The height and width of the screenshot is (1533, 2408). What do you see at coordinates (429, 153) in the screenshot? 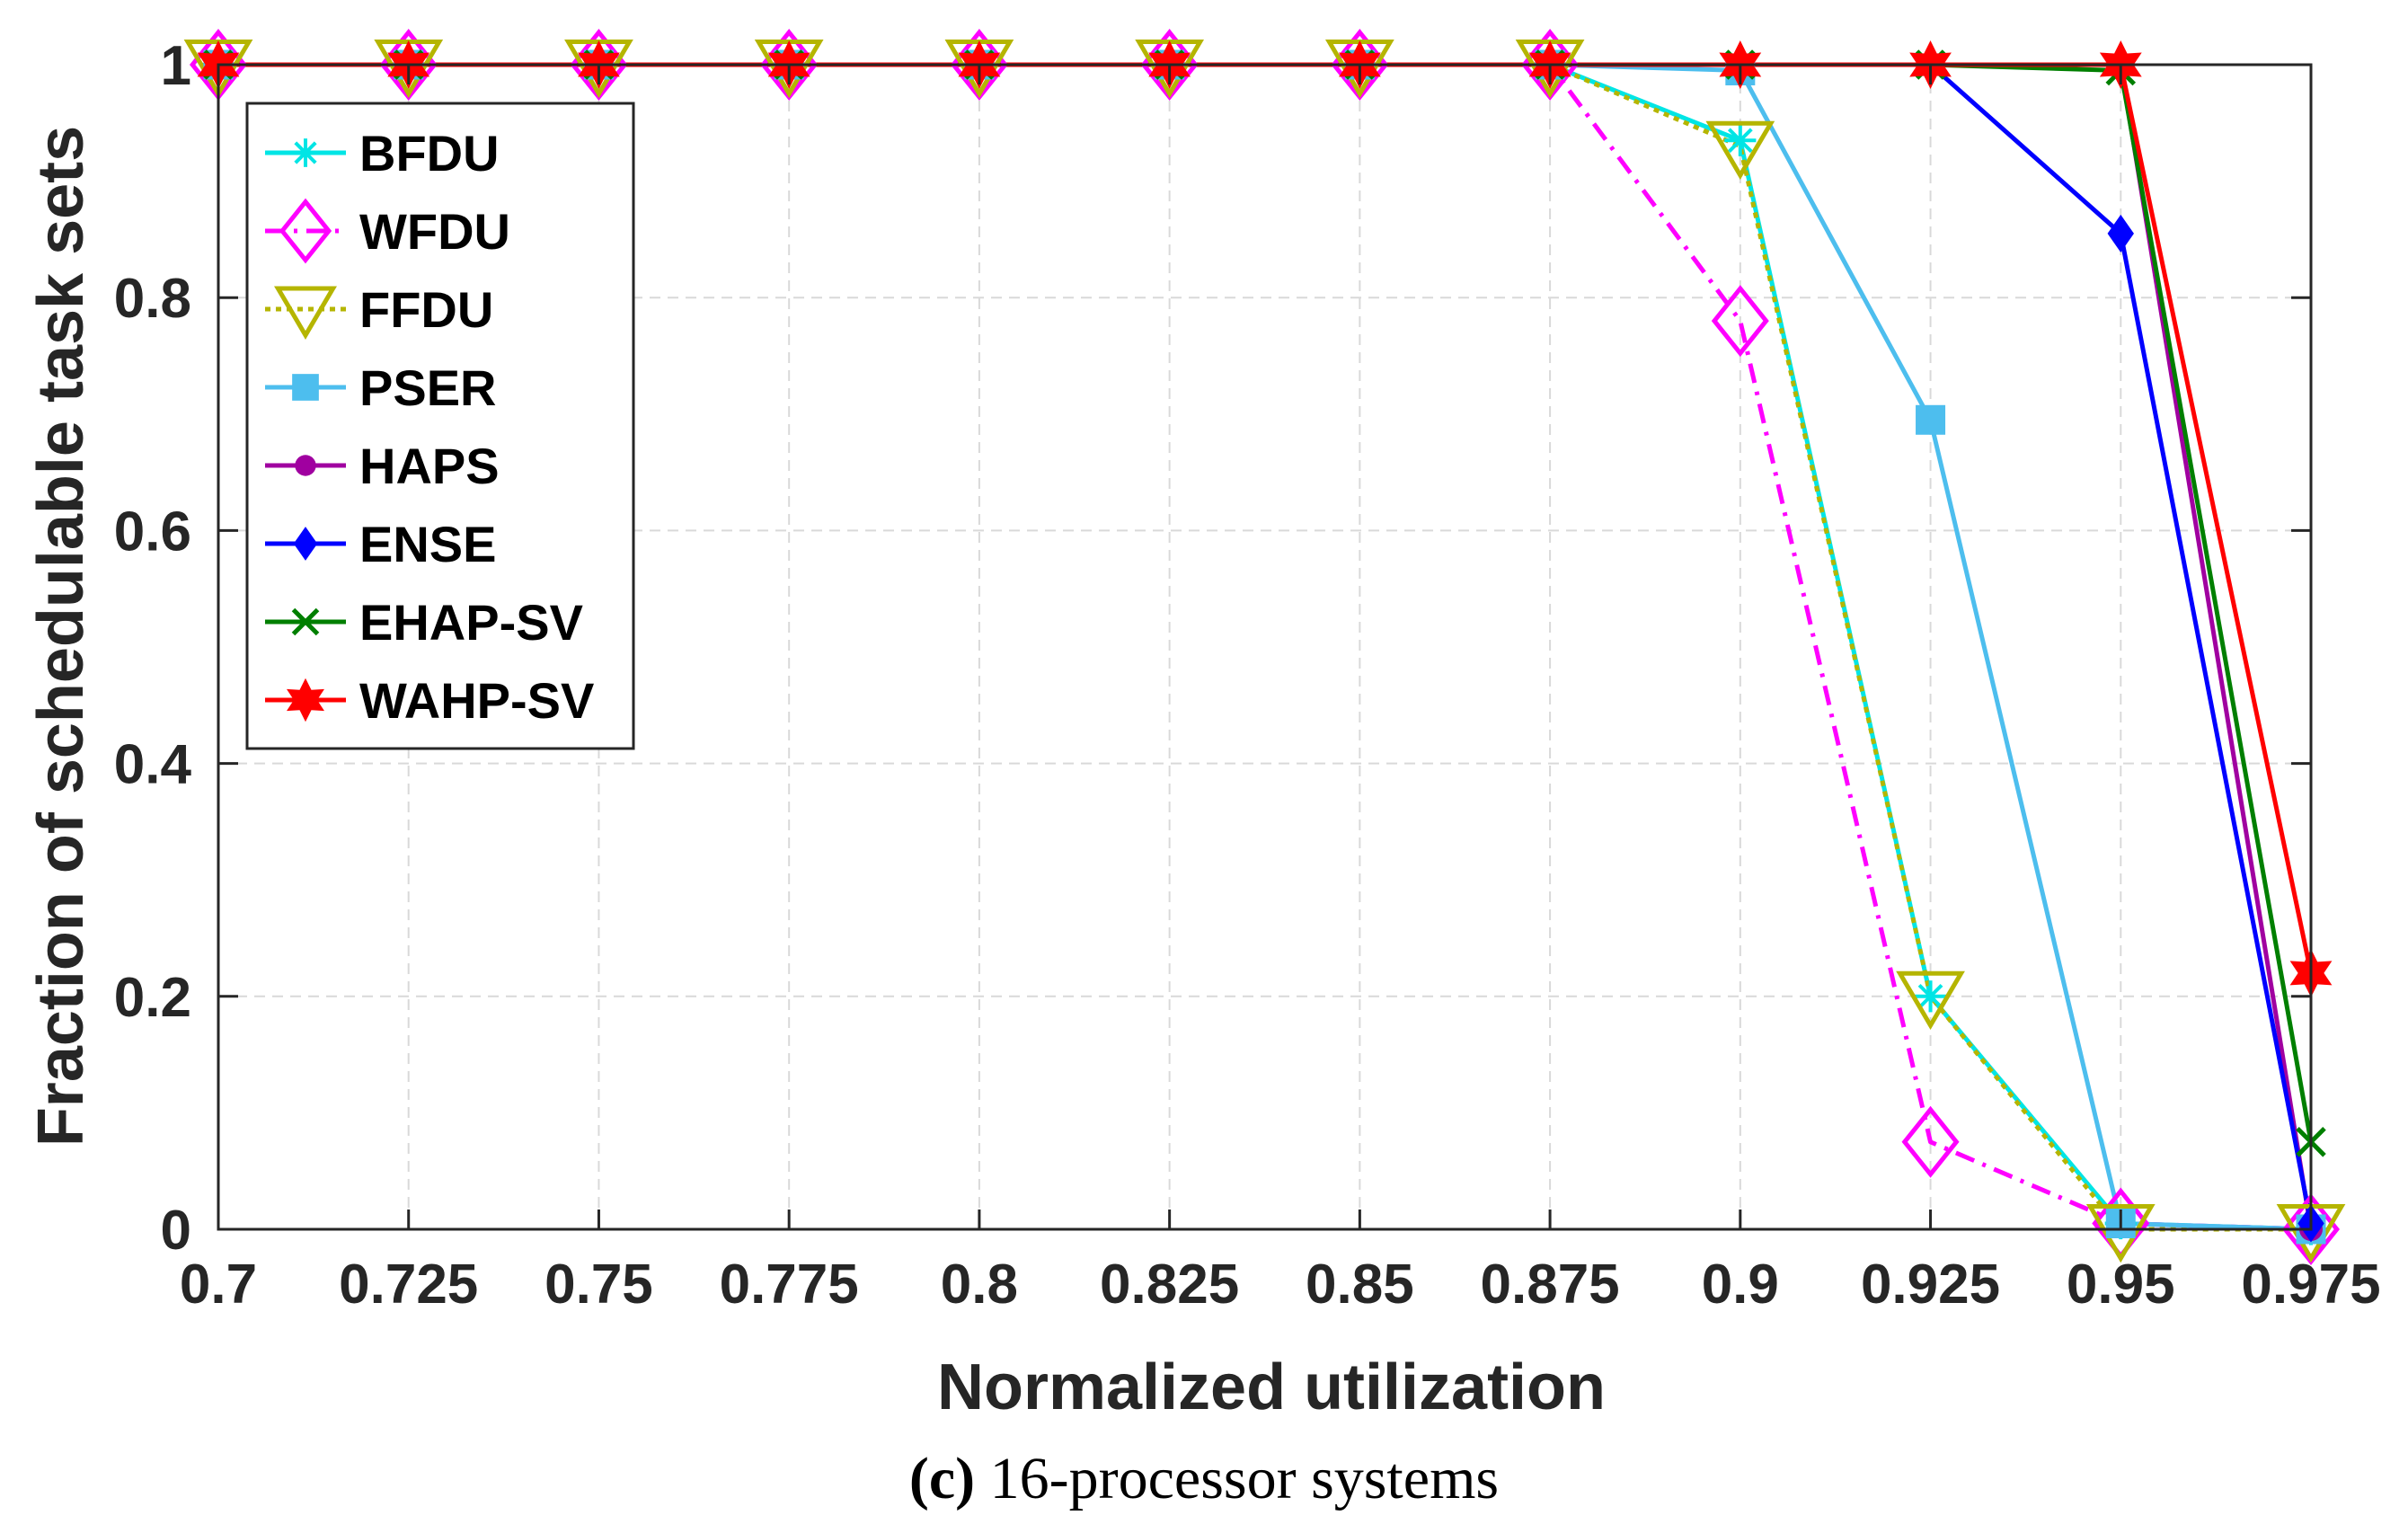
I see `legend-label: BFDU` at bounding box center [429, 153].